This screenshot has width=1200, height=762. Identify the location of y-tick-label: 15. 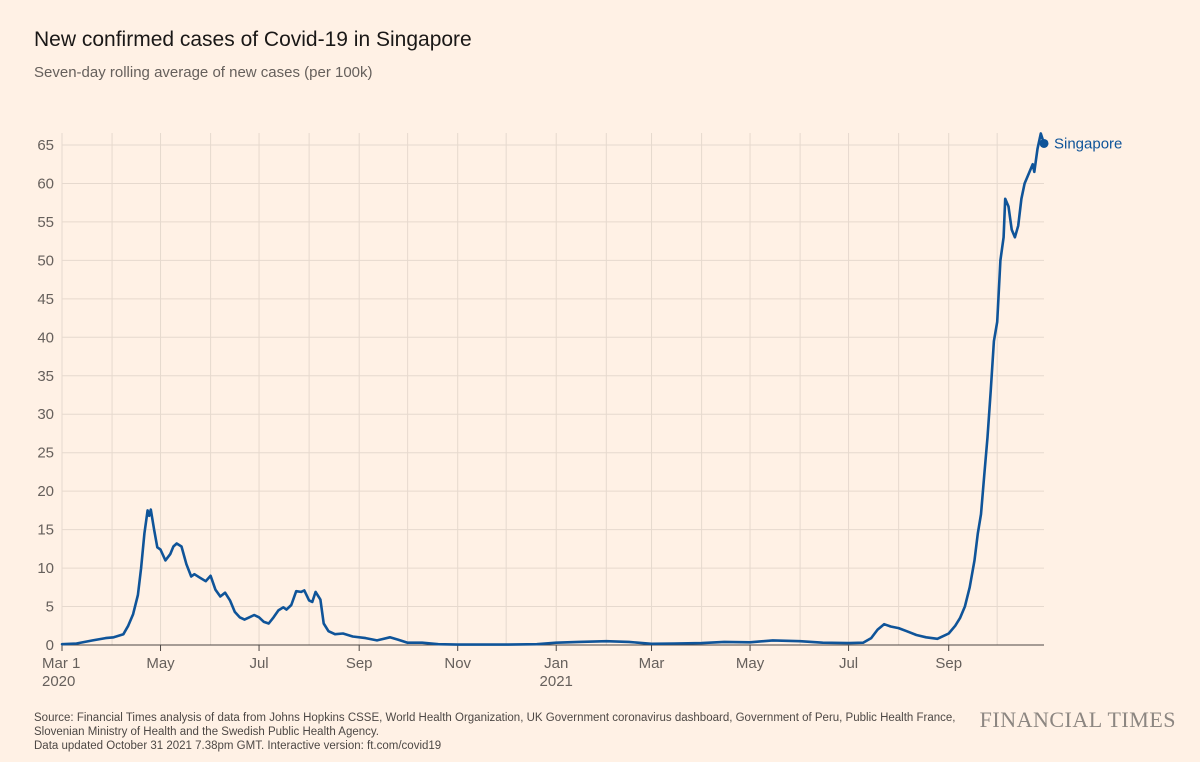
(45, 530).